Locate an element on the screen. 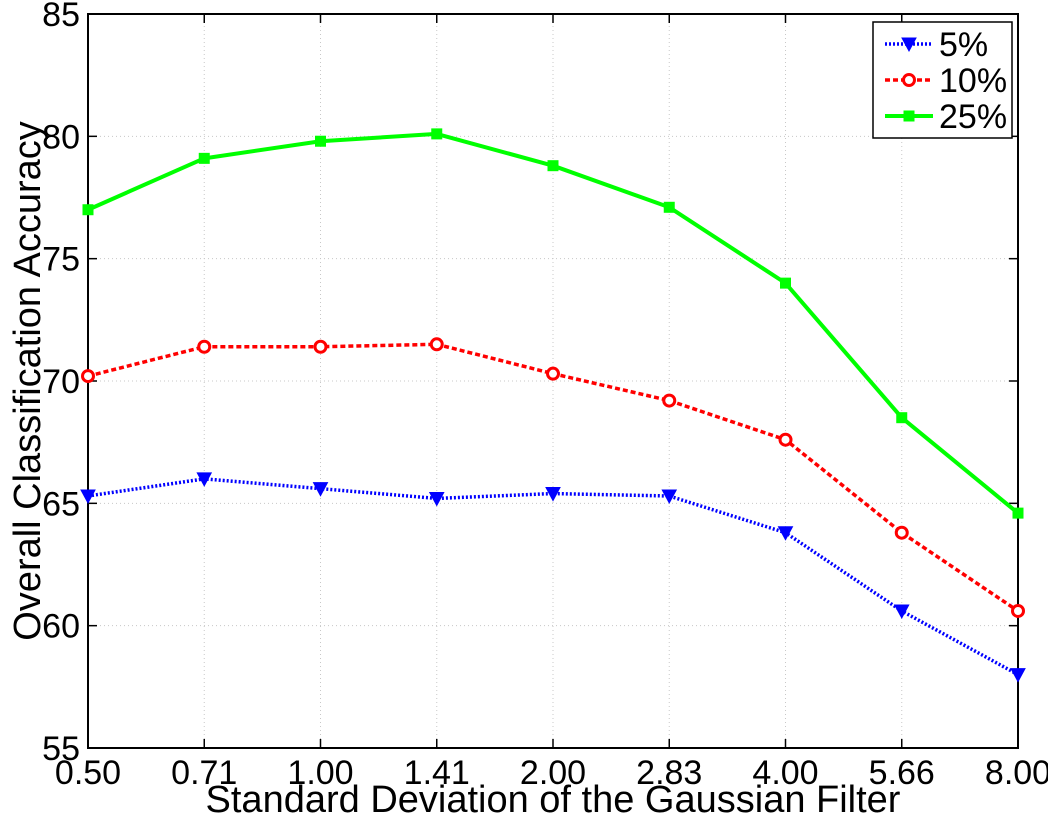  x-tick-label: 0.50 is located at coordinates (88, 773).